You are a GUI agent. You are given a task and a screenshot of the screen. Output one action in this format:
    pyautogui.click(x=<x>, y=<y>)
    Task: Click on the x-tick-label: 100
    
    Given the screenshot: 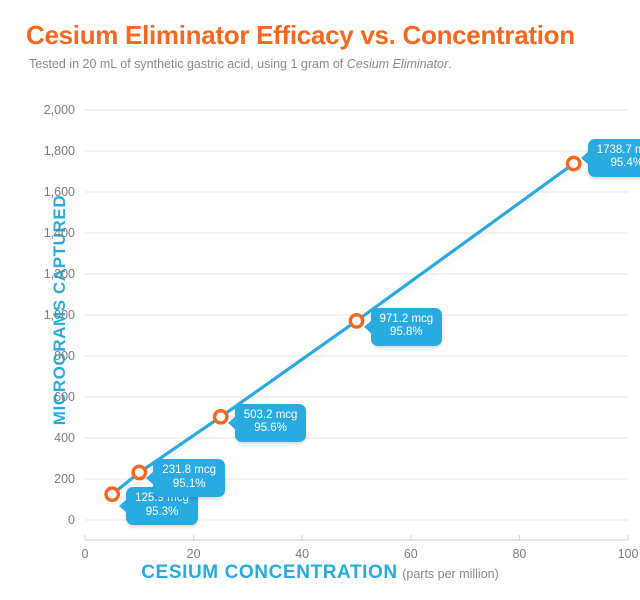 What is the action you would take?
    pyautogui.click(x=628, y=554)
    